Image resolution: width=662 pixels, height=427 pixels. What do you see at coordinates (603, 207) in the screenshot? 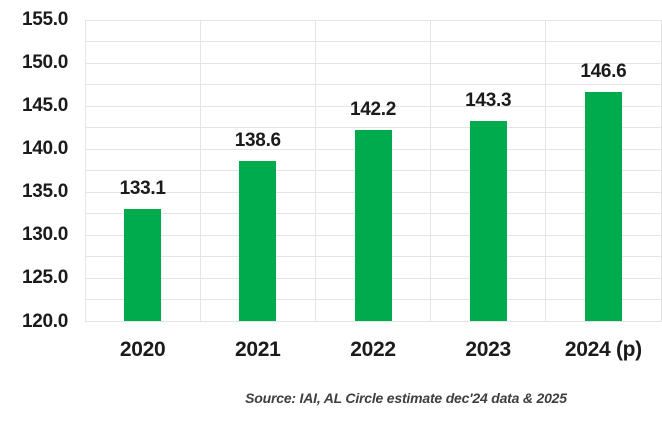
I see `bar-2024p` at bounding box center [603, 207].